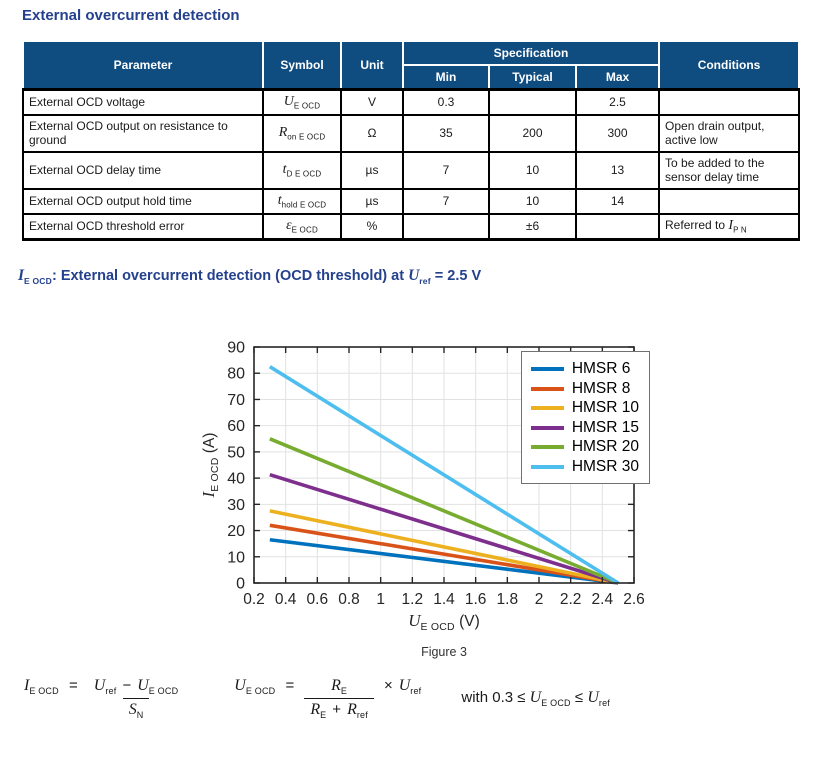 The image size is (817, 783). I want to click on legend-label: HMSR 6, so click(601, 369).